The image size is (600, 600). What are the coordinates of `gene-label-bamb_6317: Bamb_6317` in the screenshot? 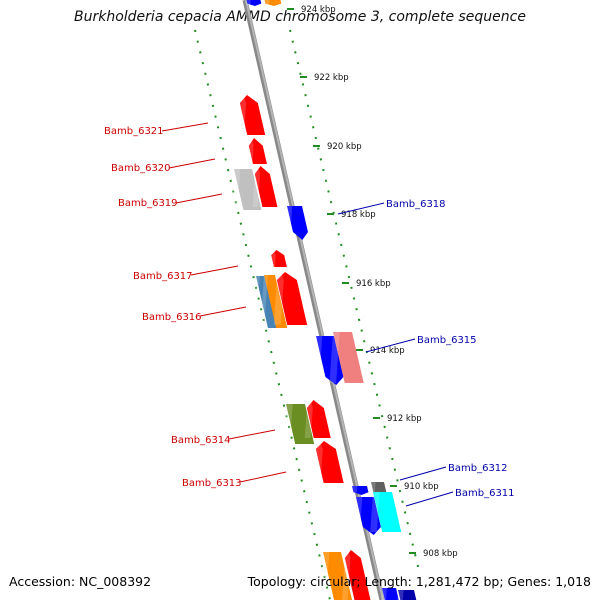 It's located at (163, 276).